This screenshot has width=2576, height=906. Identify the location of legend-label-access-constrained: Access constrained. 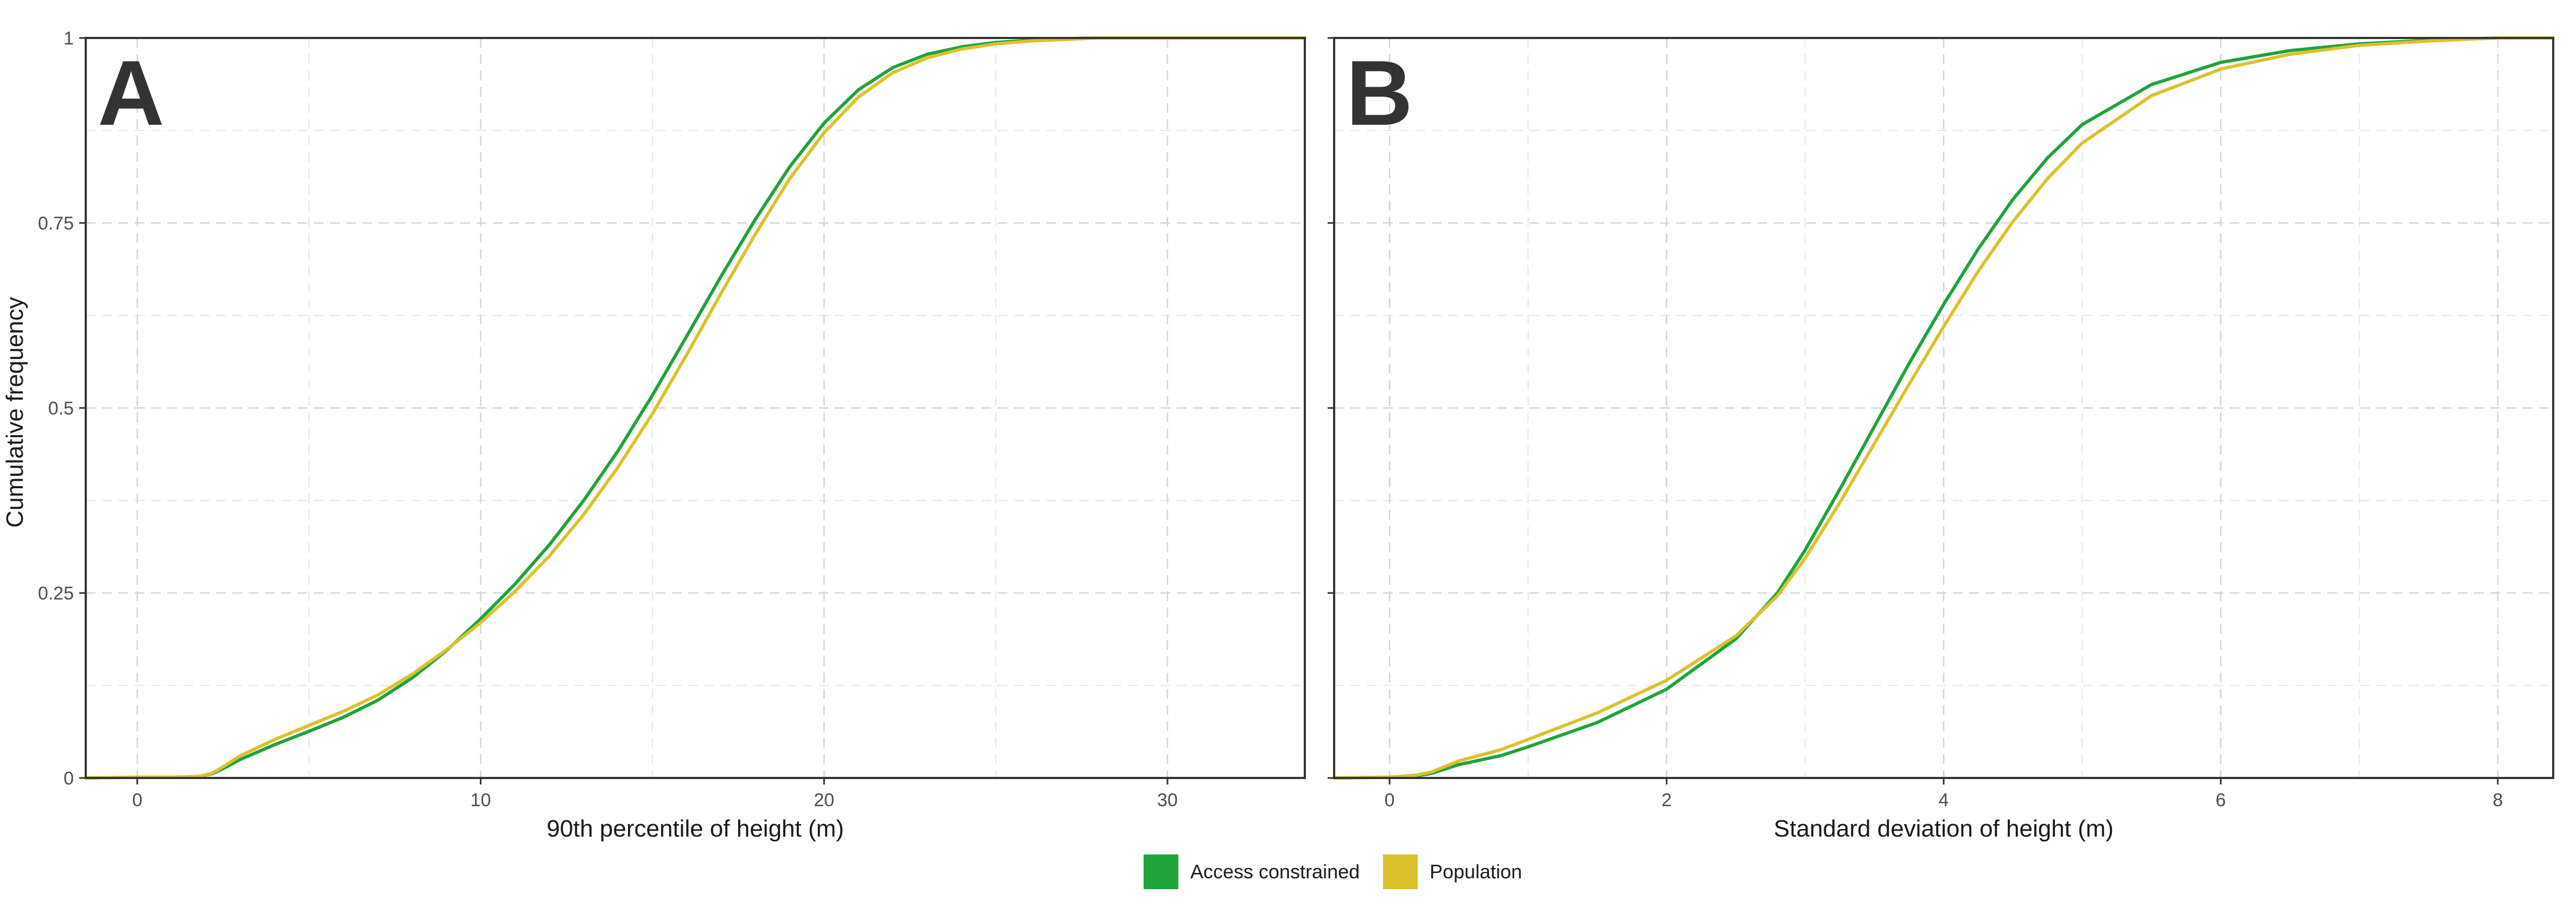
(1275, 872).